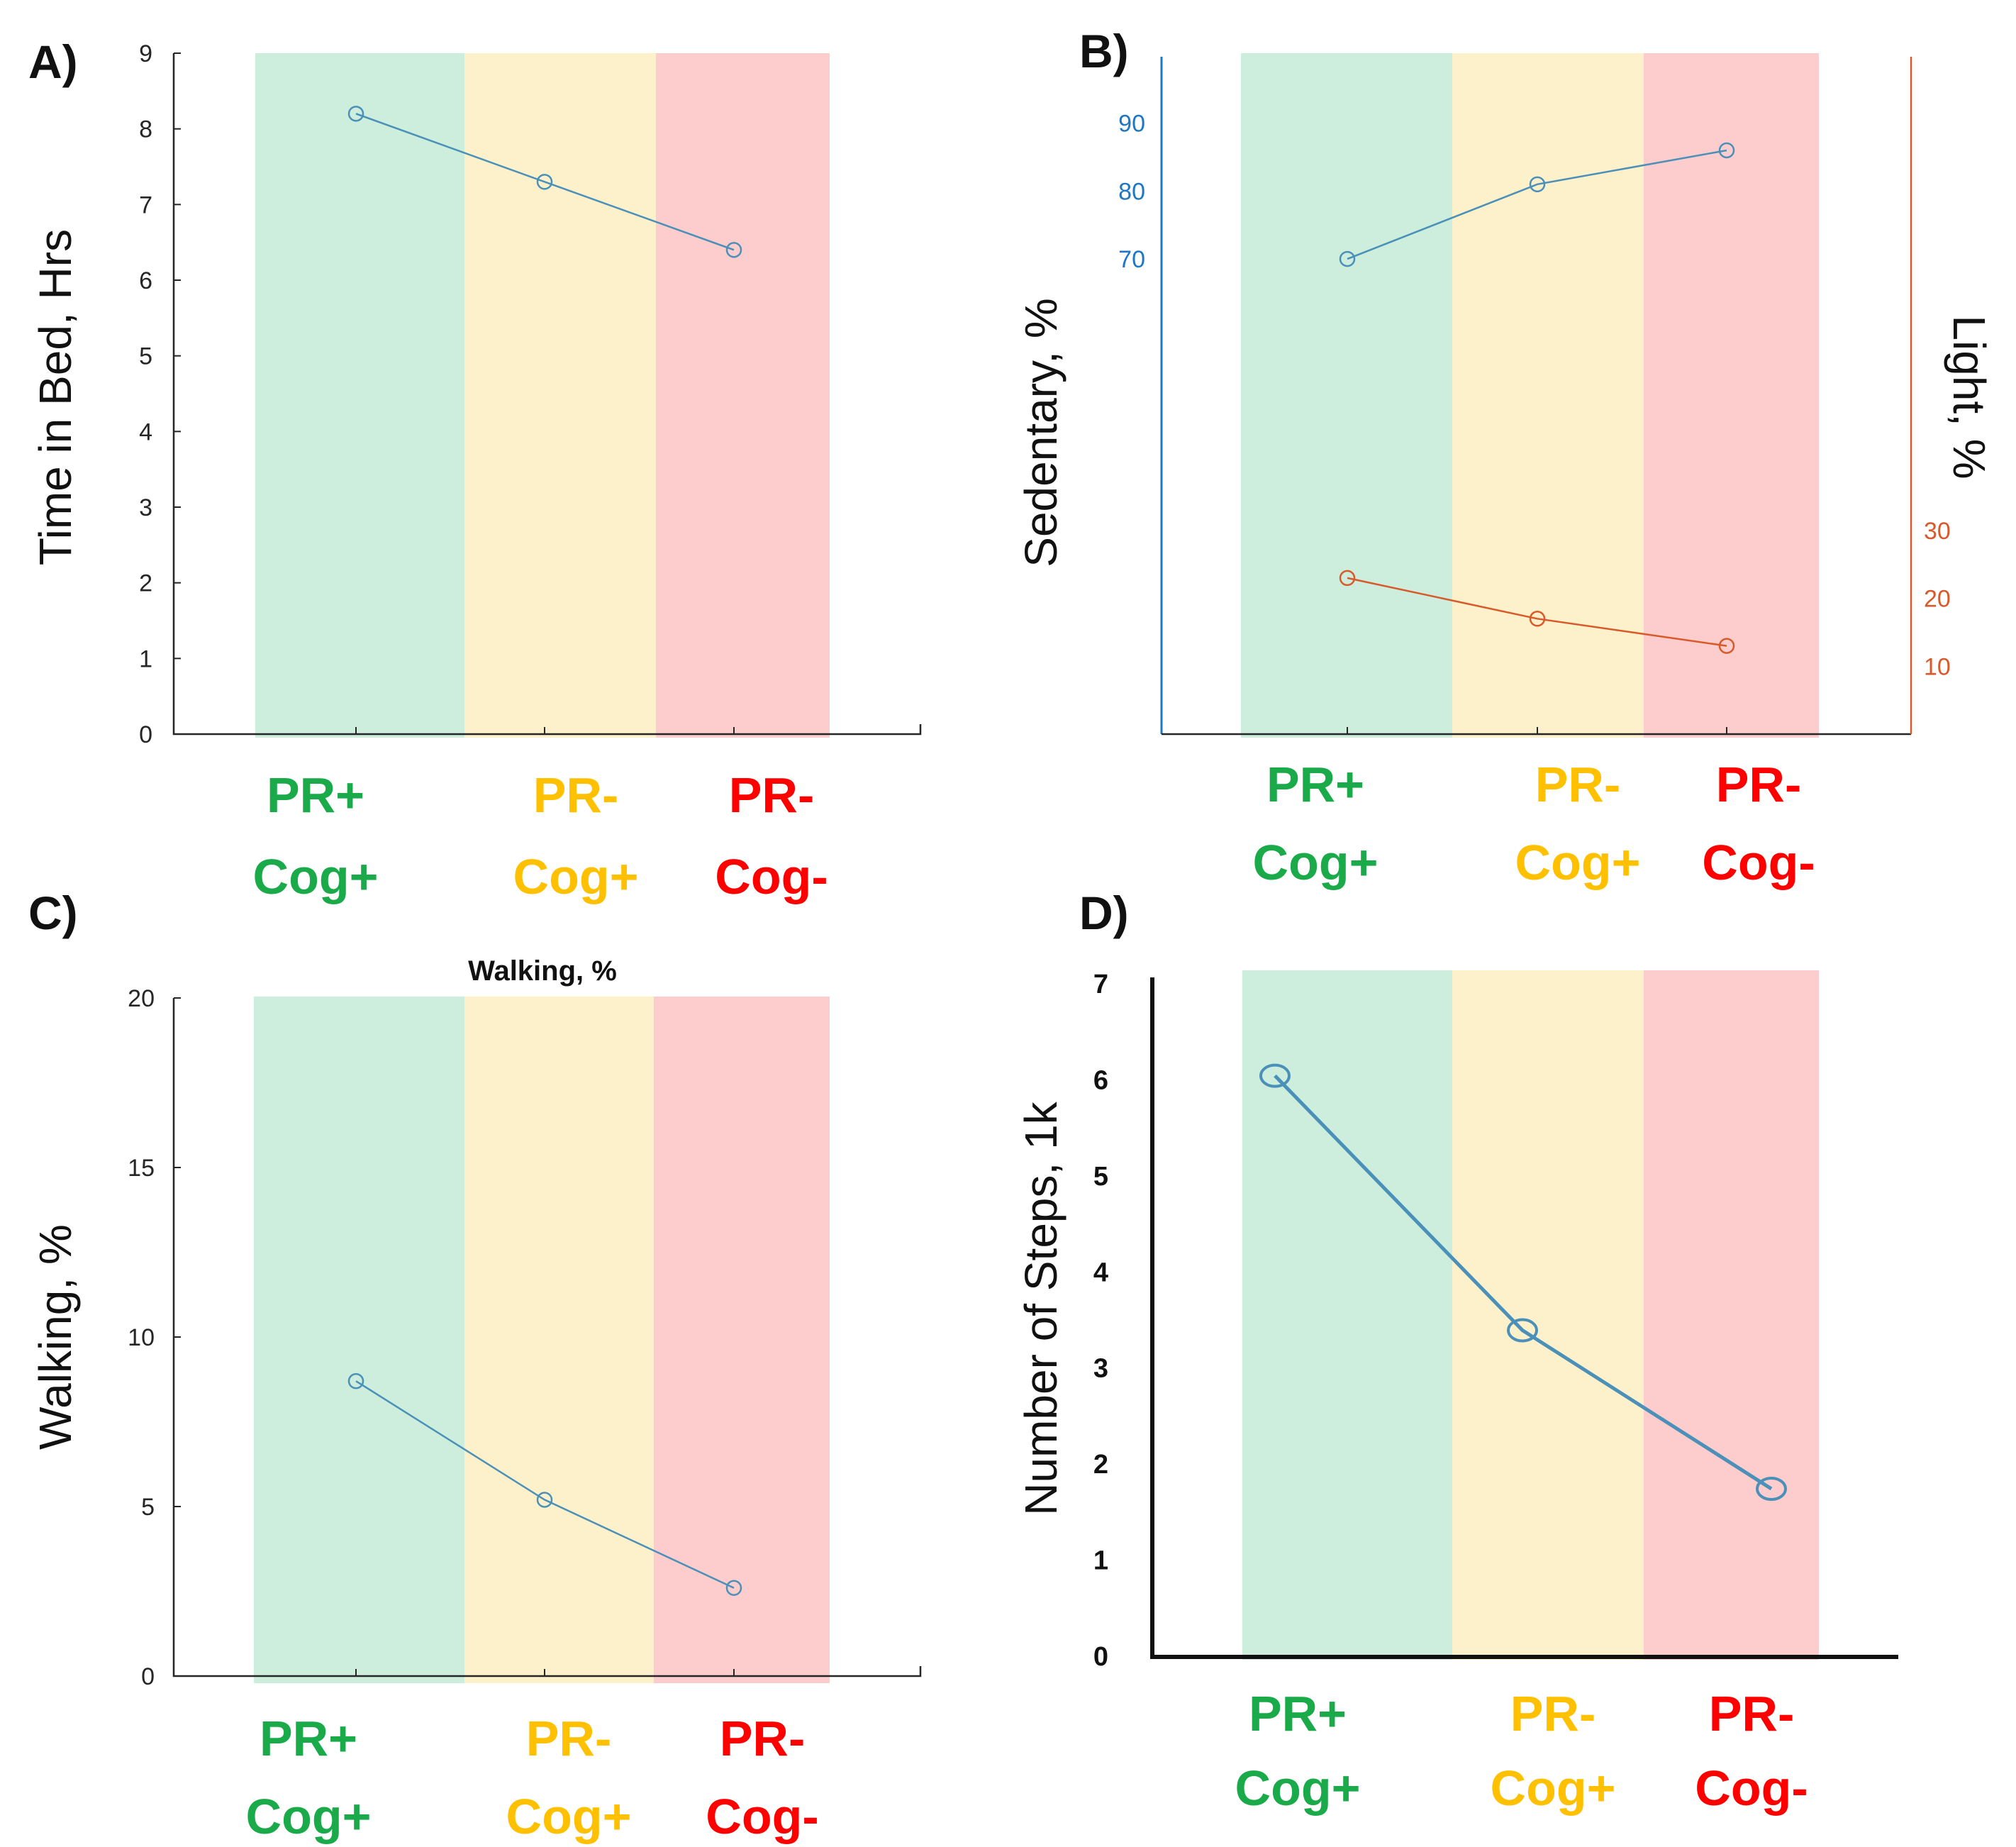 Image resolution: width=2016 pixels, height=1847 pixels. I want to click on y-tick-label: 70, so click(1131, 259).